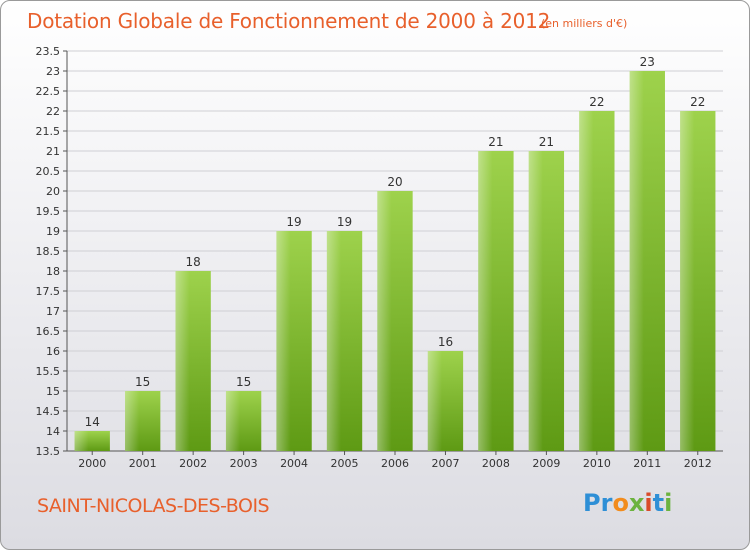 This screenshot has height=550, width=750. Describe the element at coordinates (394, 182) in the screenshot. I see `value-label: 20` at that location.